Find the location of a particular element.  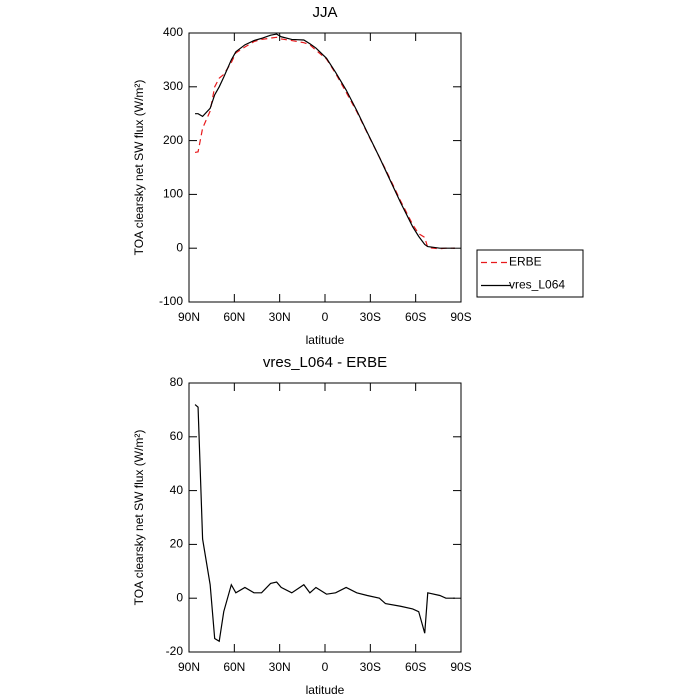

y-tick-label: -20 is located at coordinates (175, 651).